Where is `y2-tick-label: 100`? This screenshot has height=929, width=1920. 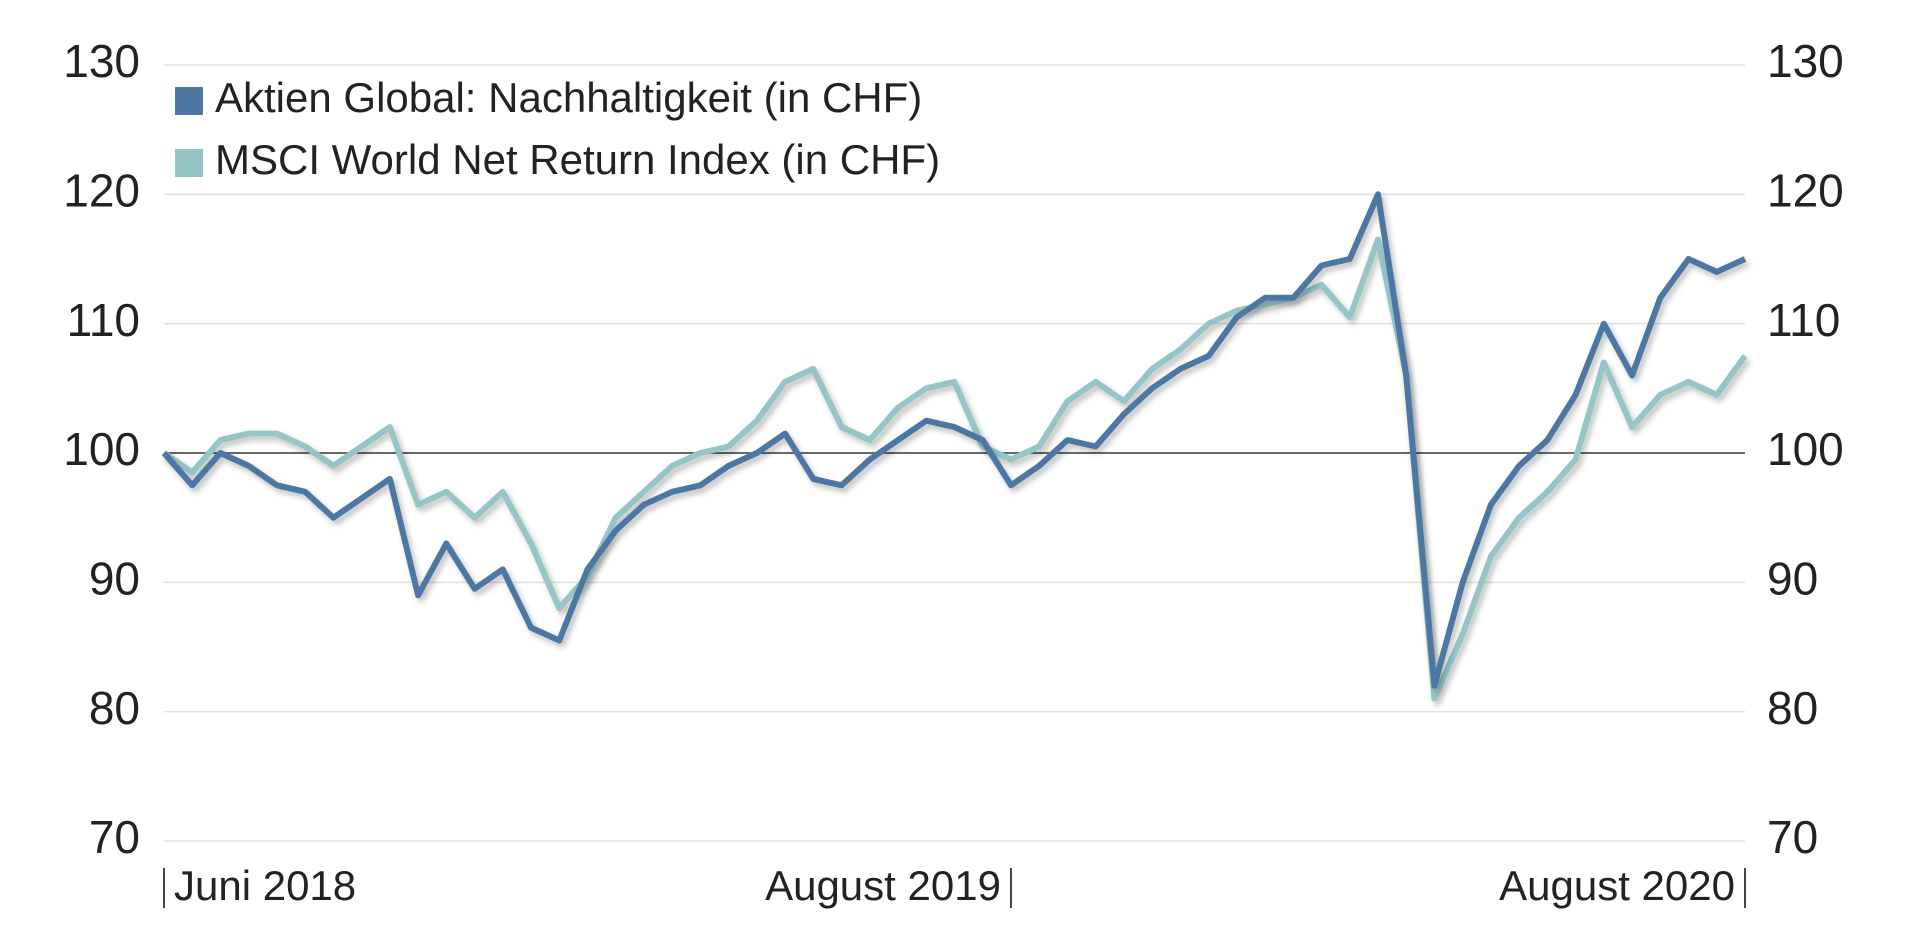 y2-tick-label: 100 is located at coordinates (1805, 449).